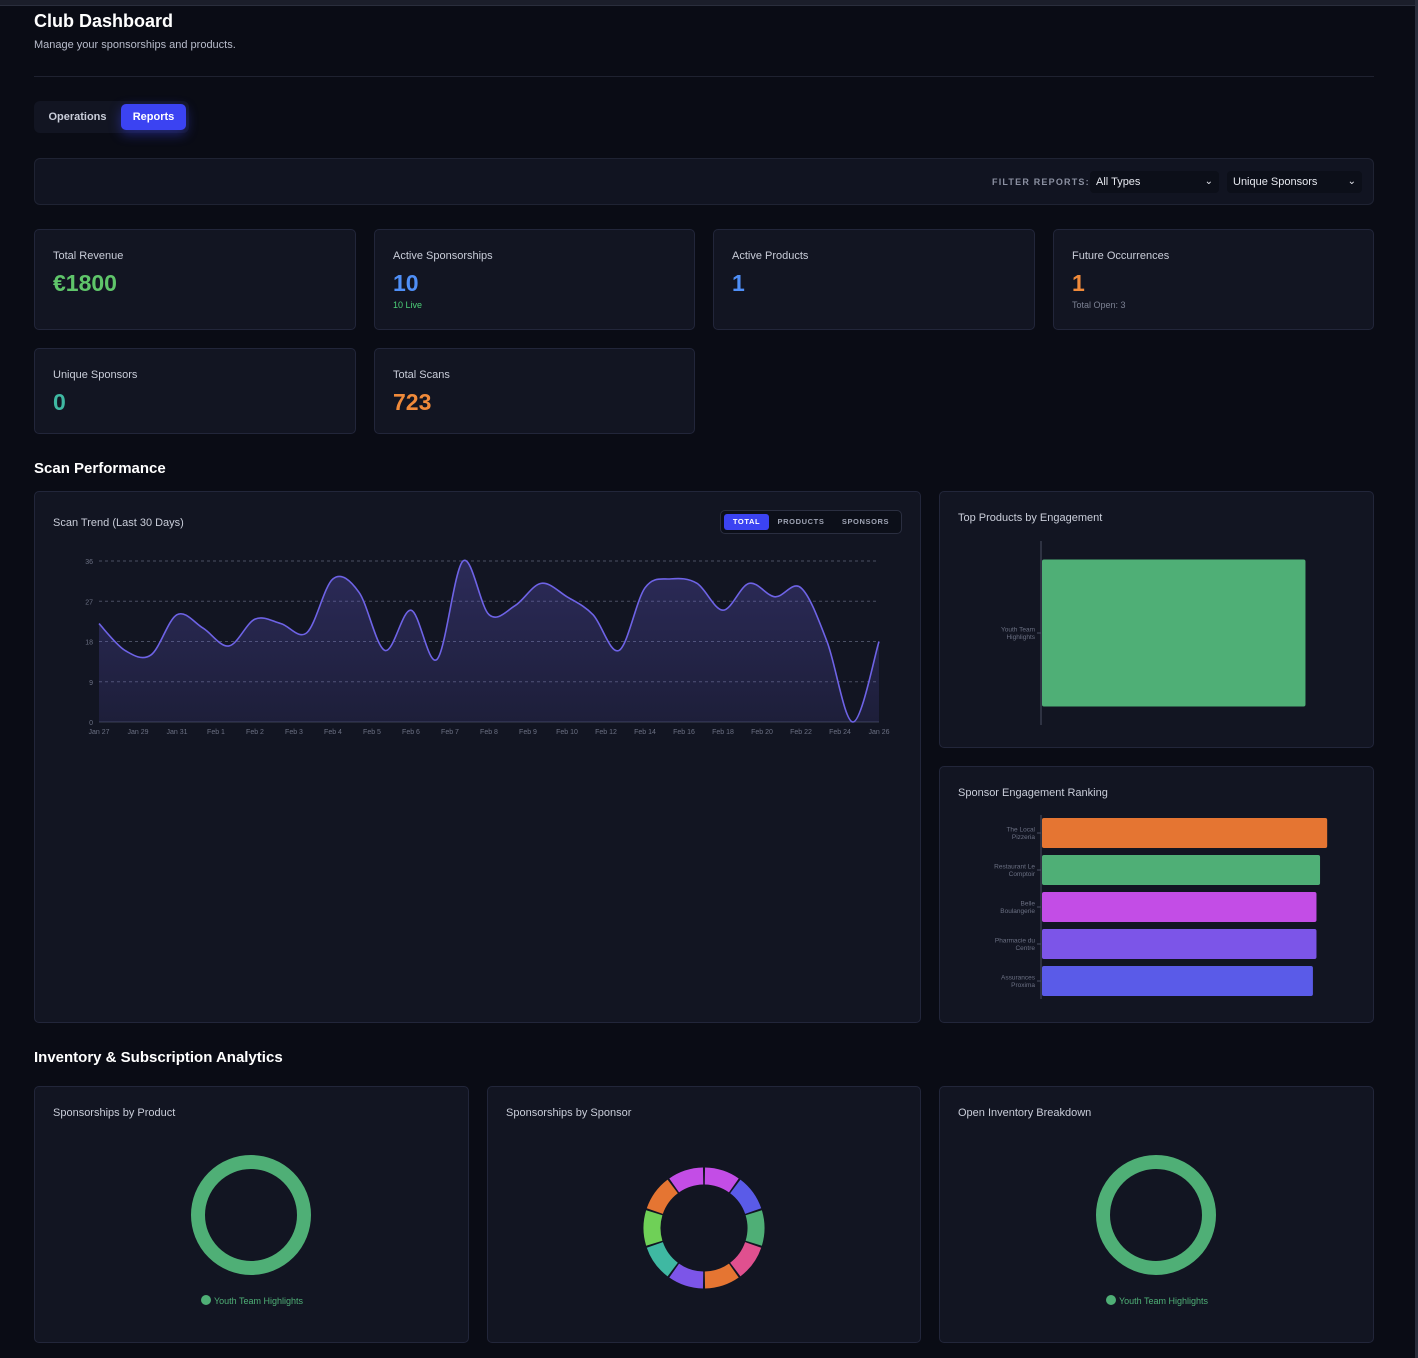 The height and width of the screenshot is (1358, 1418). What do you see at coordinates (1018, 630) in the screenshot?
I see `category-label-line: Youth Team` at bounding box center [1018, 630].